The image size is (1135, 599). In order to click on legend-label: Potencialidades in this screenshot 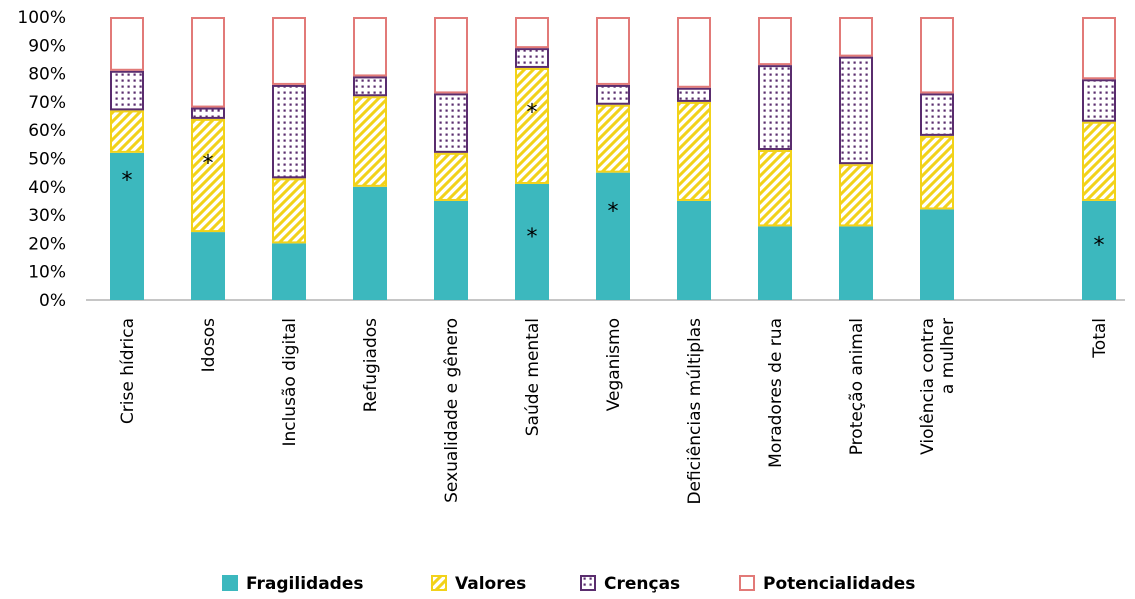, I will do `click(839, 584)`.